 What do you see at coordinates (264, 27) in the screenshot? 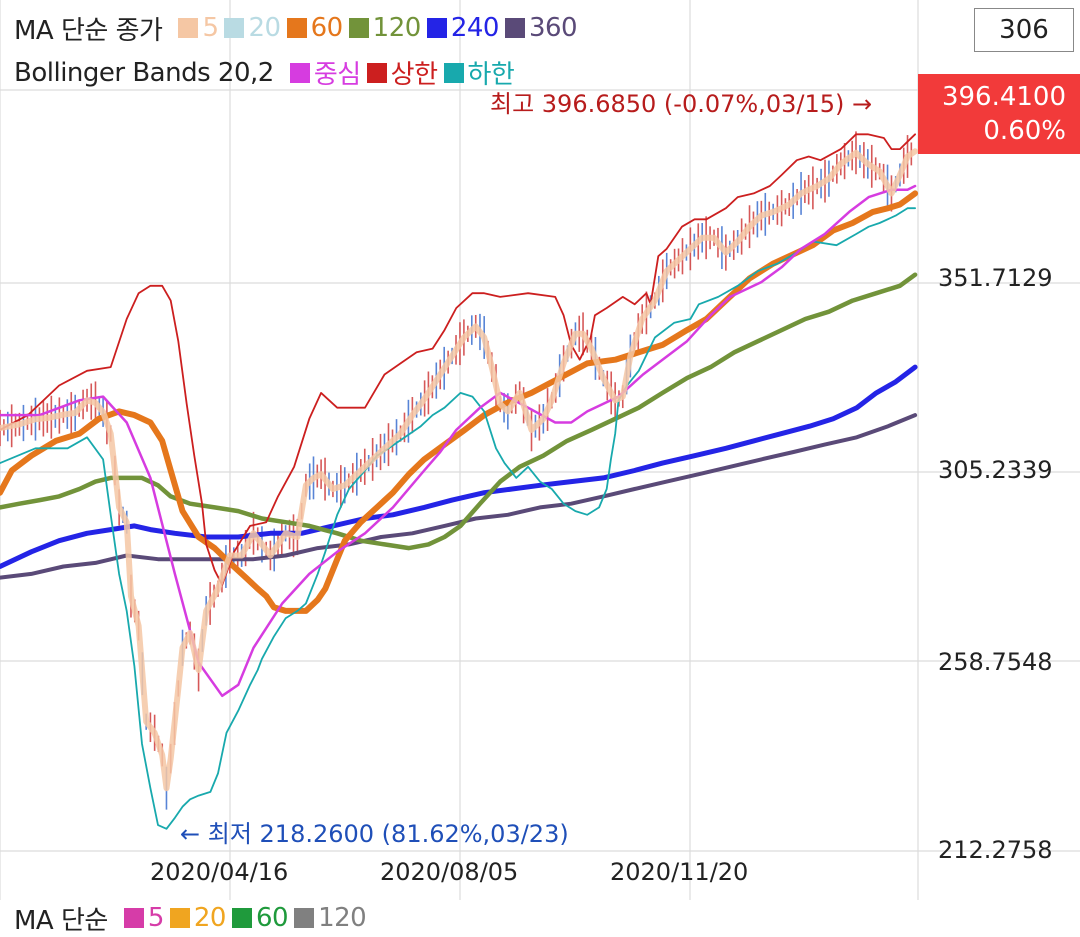
I see `top-legend-item-label: 20` at bounding box center [264, 27].